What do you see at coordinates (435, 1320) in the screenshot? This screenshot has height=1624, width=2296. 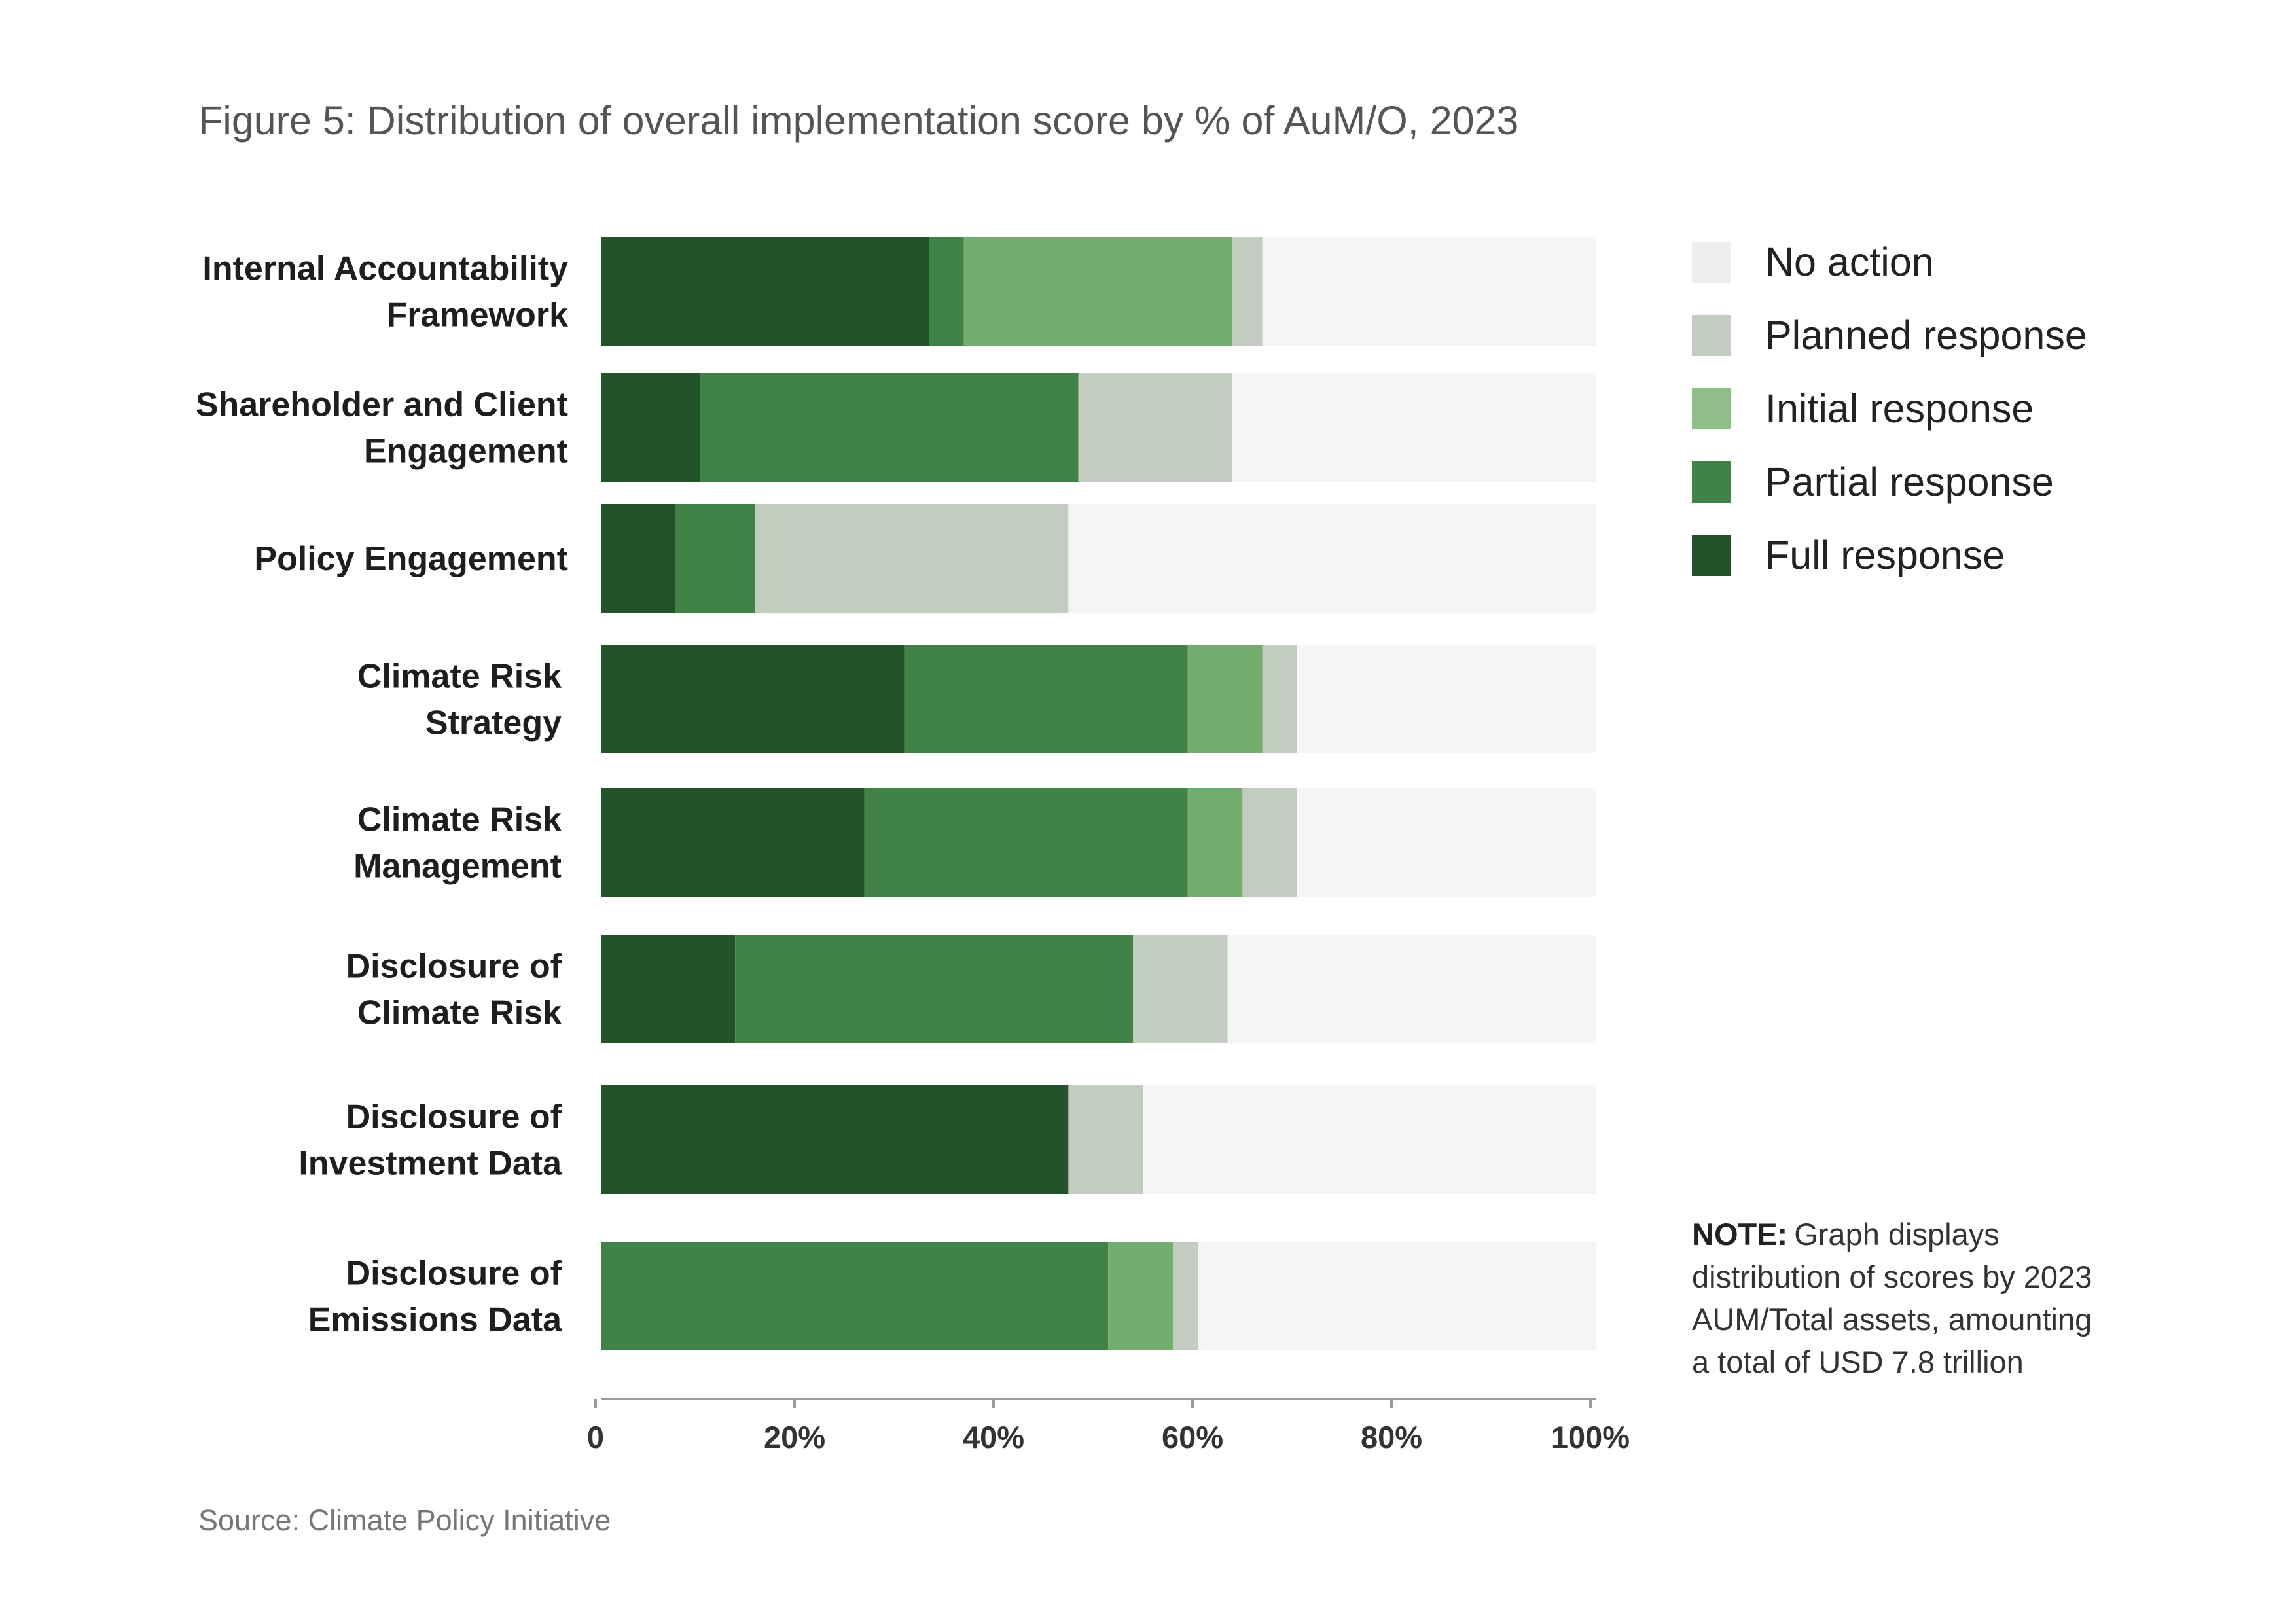 I see `category-label-line: Emissions Data` at bounding box center [435, 1320].